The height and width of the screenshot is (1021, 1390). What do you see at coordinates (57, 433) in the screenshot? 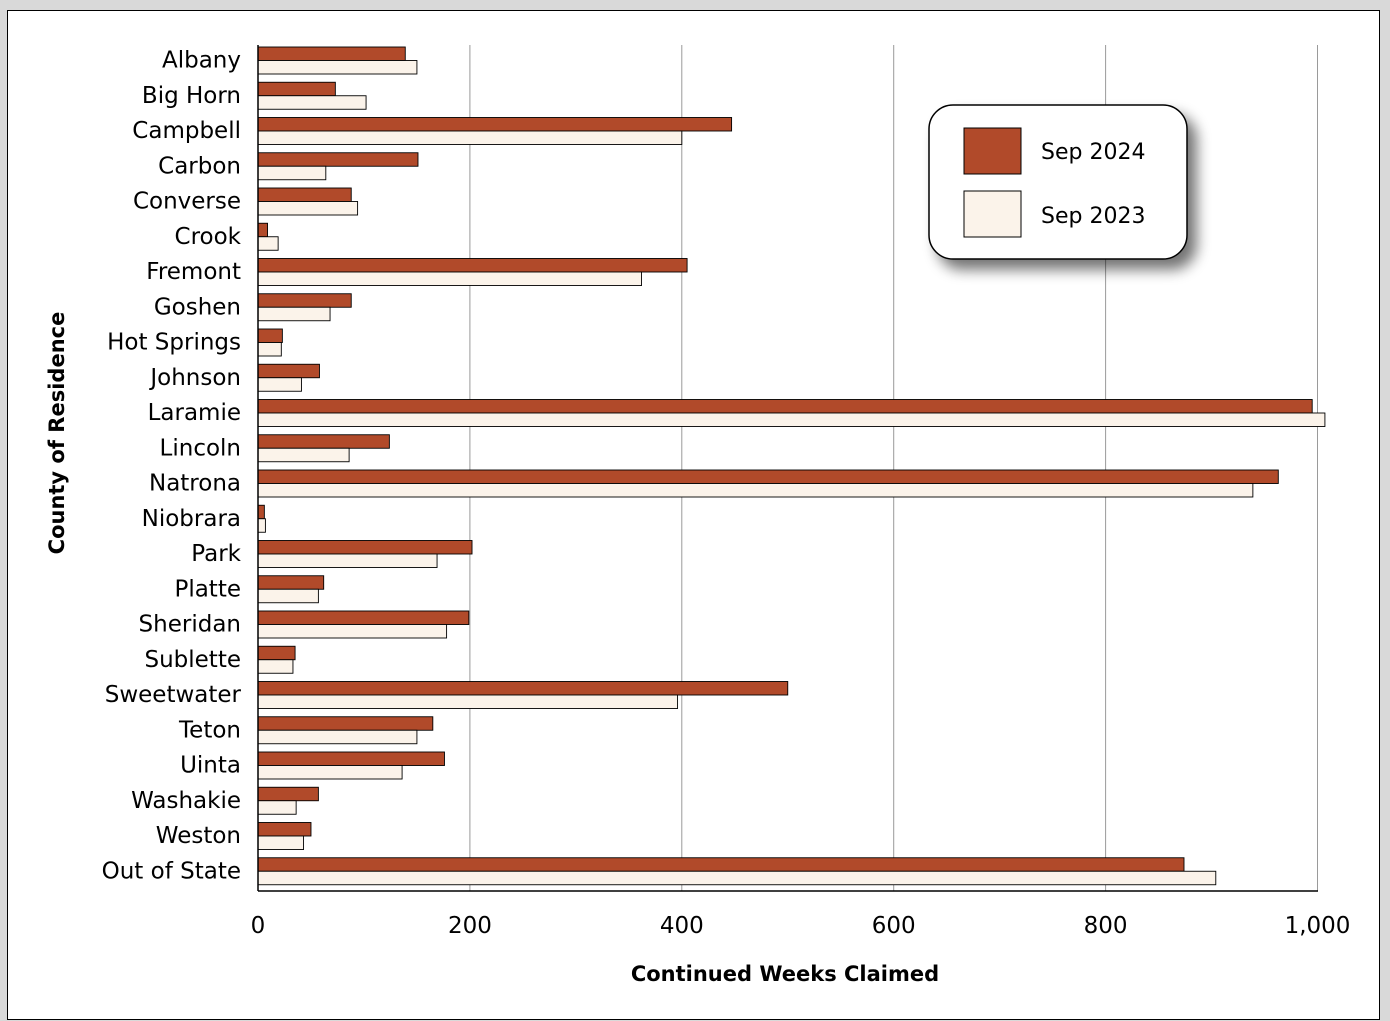
I see `y-axis-title: County of Residence` at bounding box center [57, 433].